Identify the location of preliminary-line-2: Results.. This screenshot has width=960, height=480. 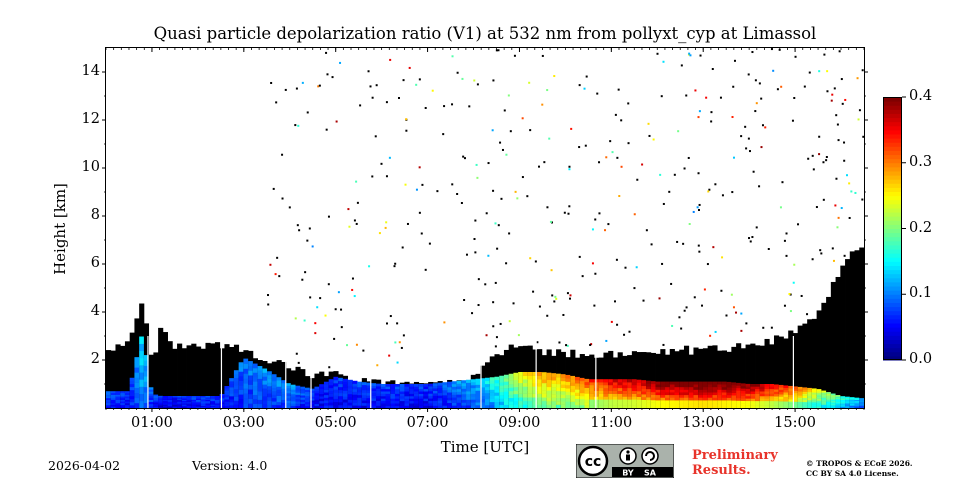
(721, 470).